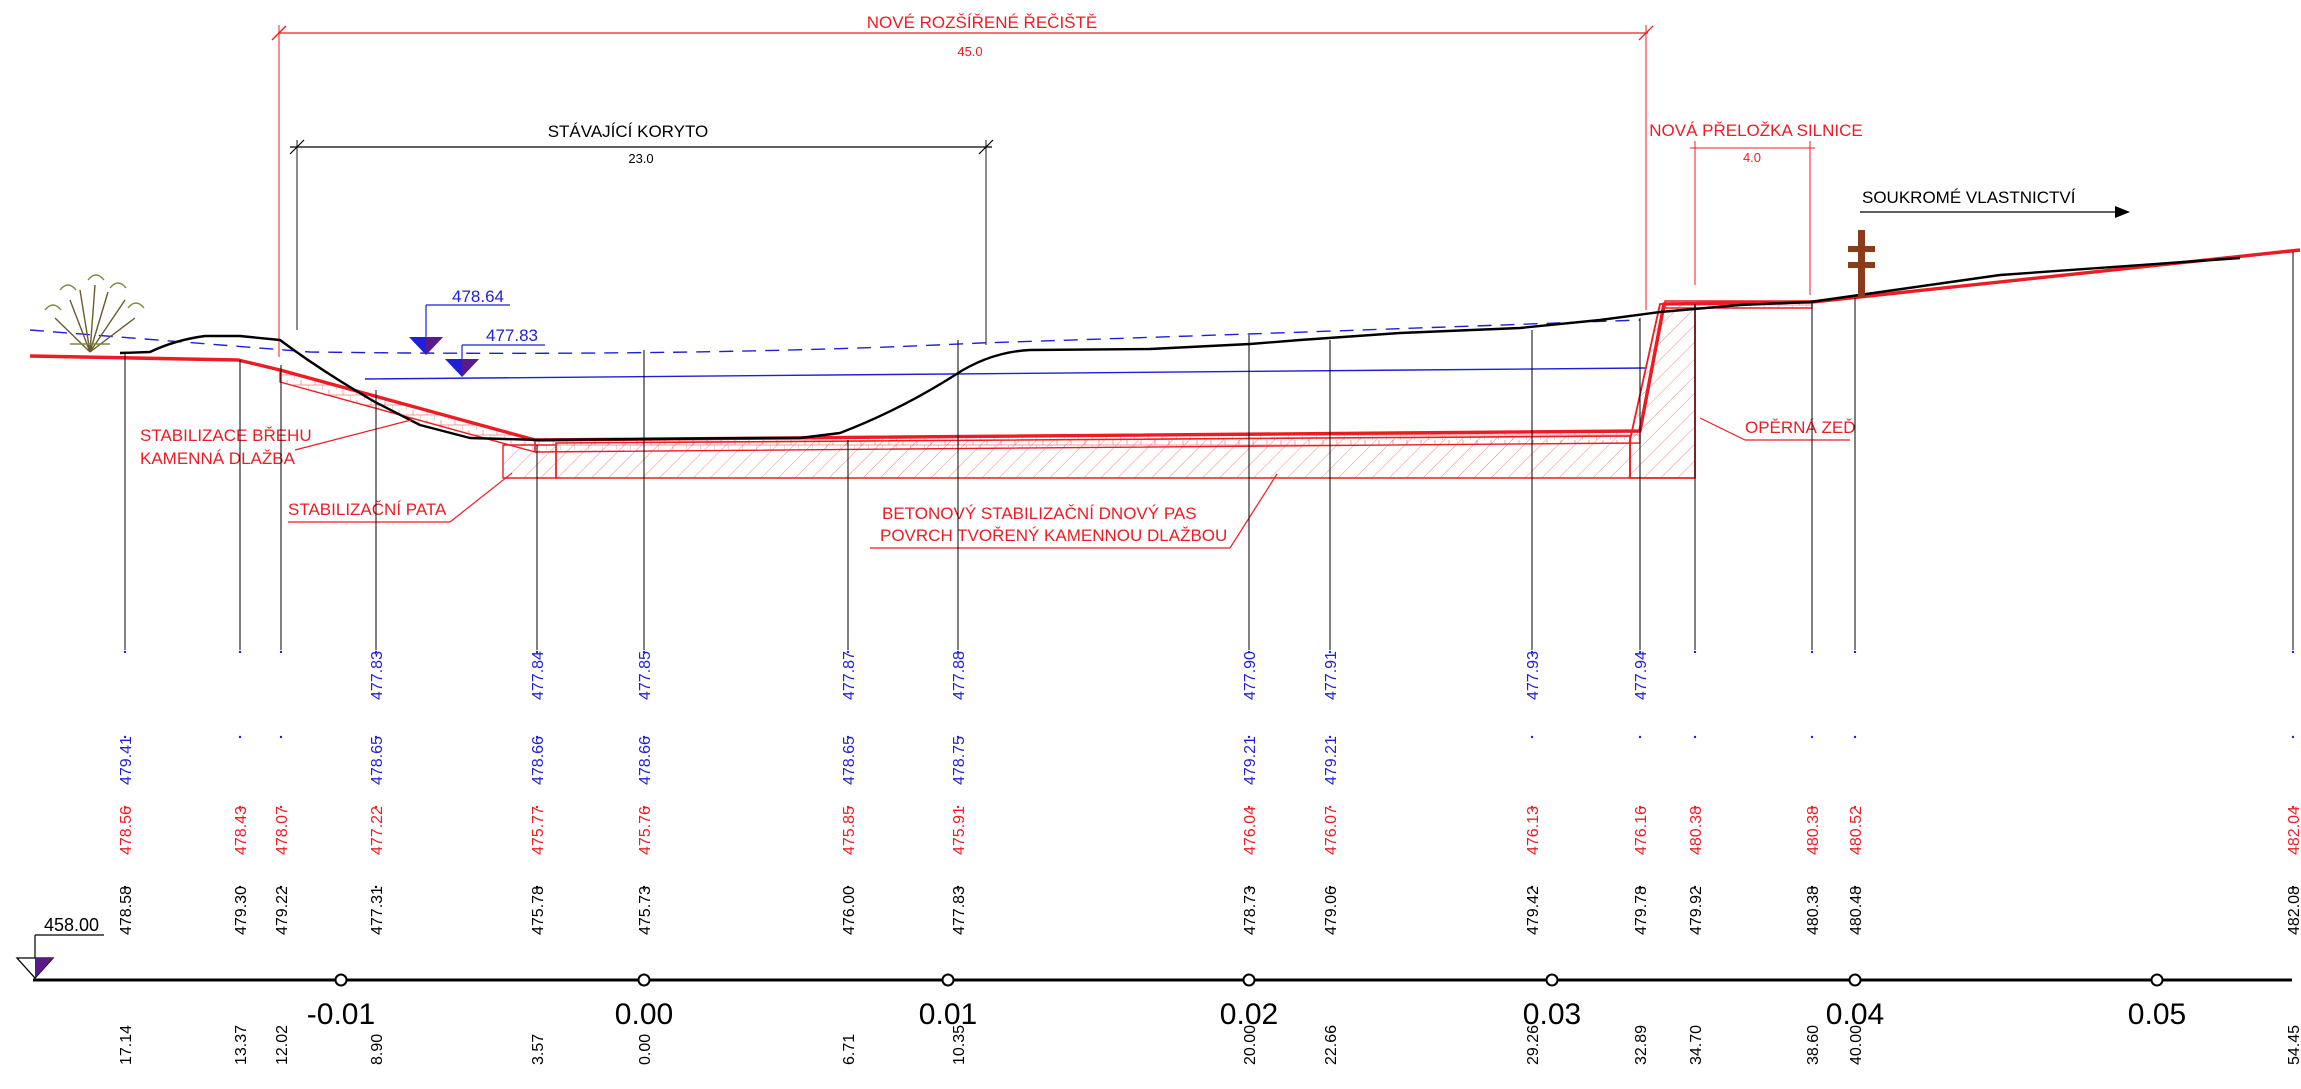 The width and height of the screenshot is (2301, 1089). I want to click on station-value-black: 479.06, so click(1331, 910).